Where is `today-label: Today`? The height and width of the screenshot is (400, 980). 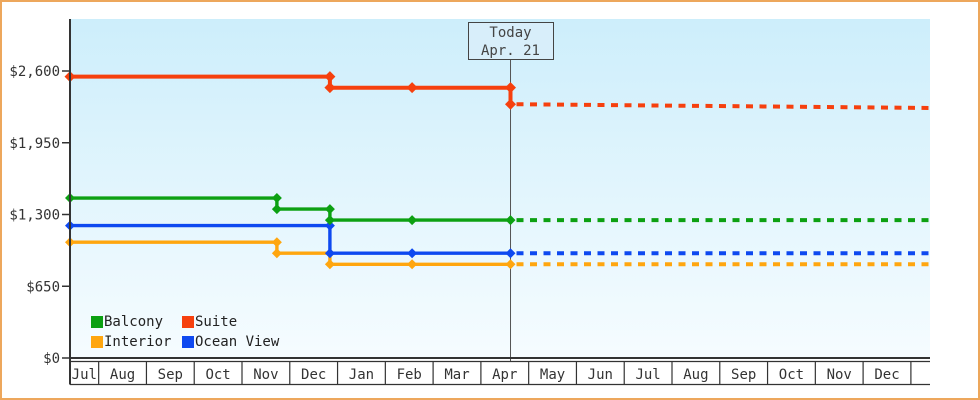 today-label: Today is located at coordinates (510, 33).